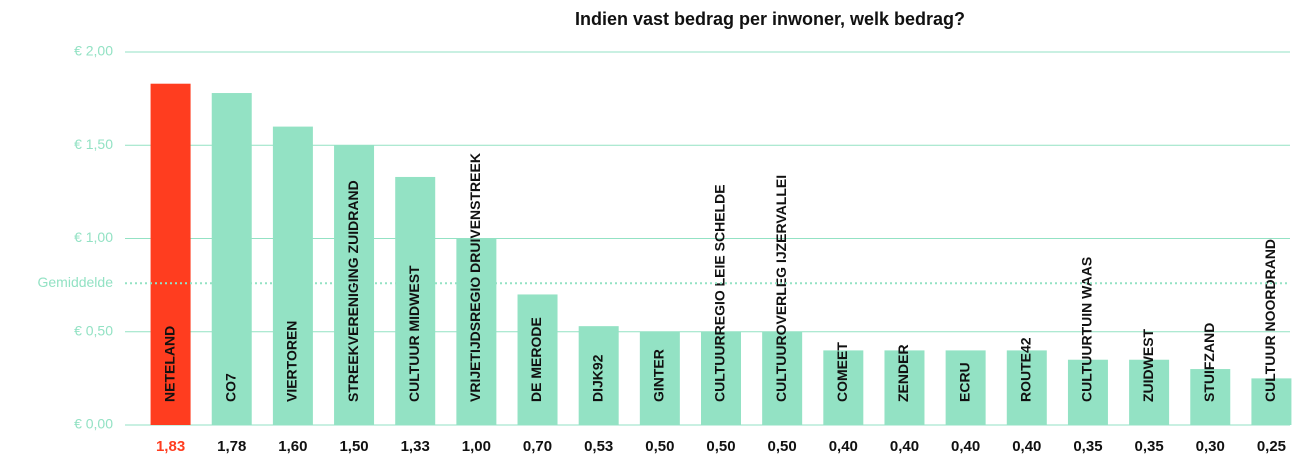 The image size is (1307, 461). Describe the element at coordinates (476, 446) in the screenshot. I see `value-label: 1,00` at that location.